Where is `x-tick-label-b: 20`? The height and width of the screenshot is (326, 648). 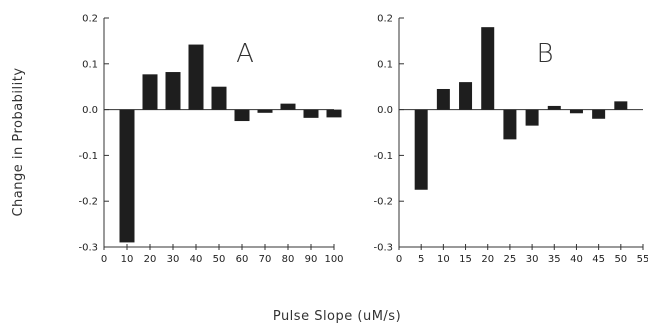 x-tick-label-b: 20 is located at coordinates (487, 259).